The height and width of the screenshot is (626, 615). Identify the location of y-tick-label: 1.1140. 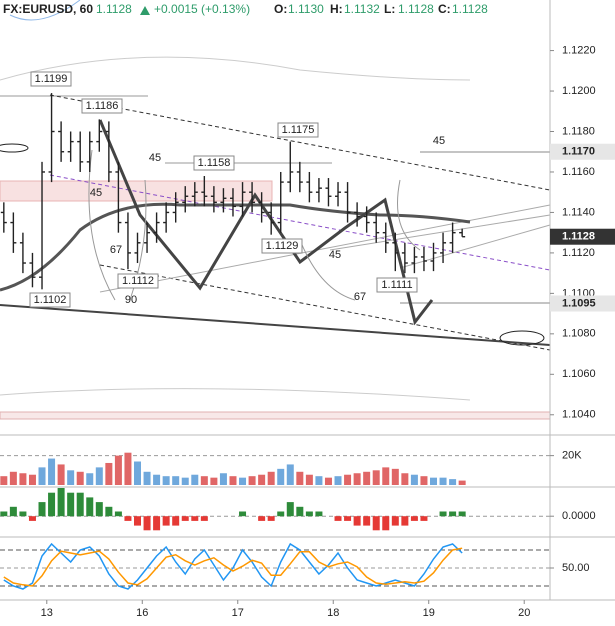
(578, 212).